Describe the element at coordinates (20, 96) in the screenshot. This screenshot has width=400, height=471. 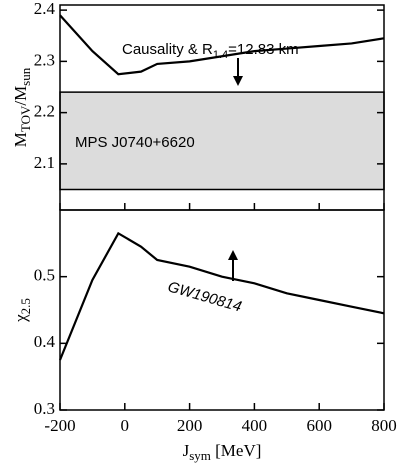
I see `label-part: /M` at that location.